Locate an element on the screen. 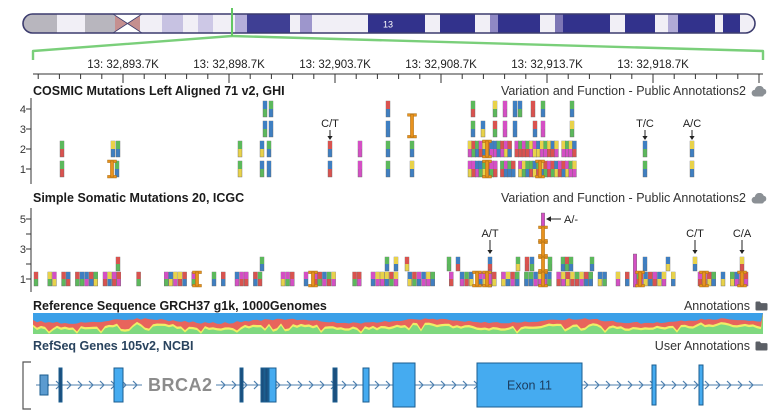 The height and width of the screenshot is (420, 775). chromosome-ideogram: 13 is located at coordinates (389, 22).